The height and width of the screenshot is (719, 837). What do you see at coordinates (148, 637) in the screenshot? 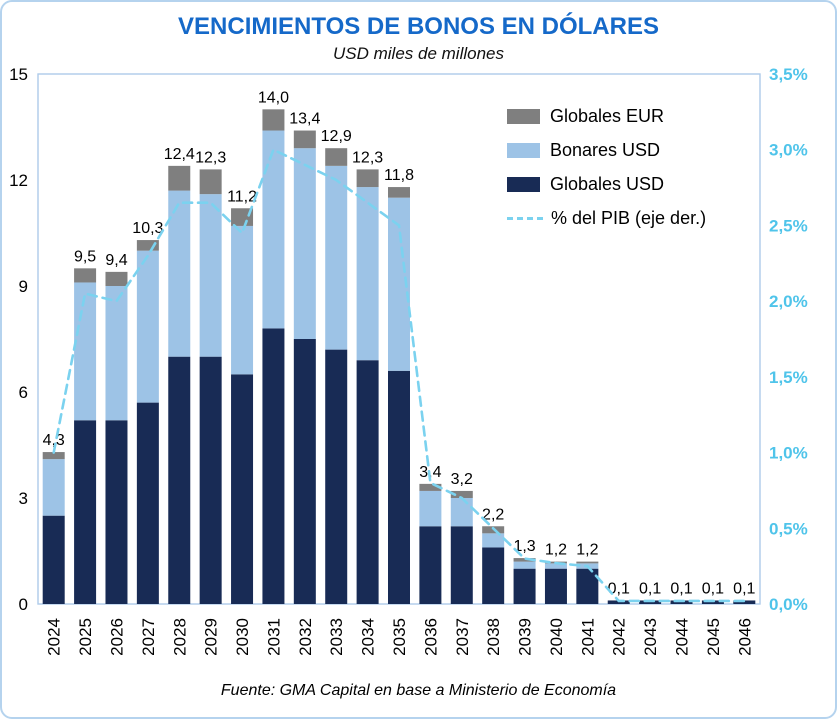
I see `x-axis-label: 2027` at bounding box center [148, 637].